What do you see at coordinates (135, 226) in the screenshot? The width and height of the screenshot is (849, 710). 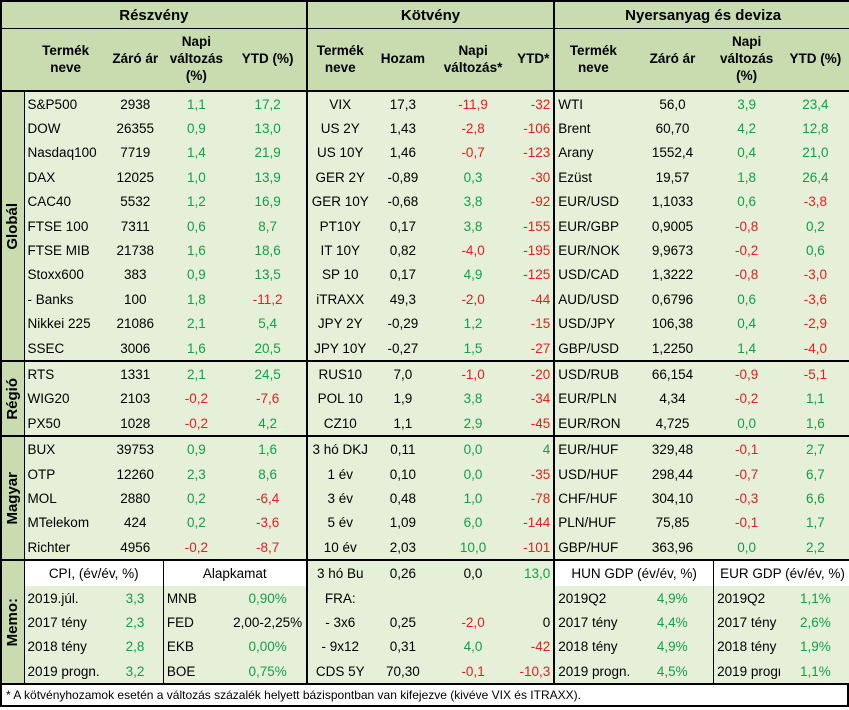 I see `stock-close: 7311` at bounding box center [135, 226].